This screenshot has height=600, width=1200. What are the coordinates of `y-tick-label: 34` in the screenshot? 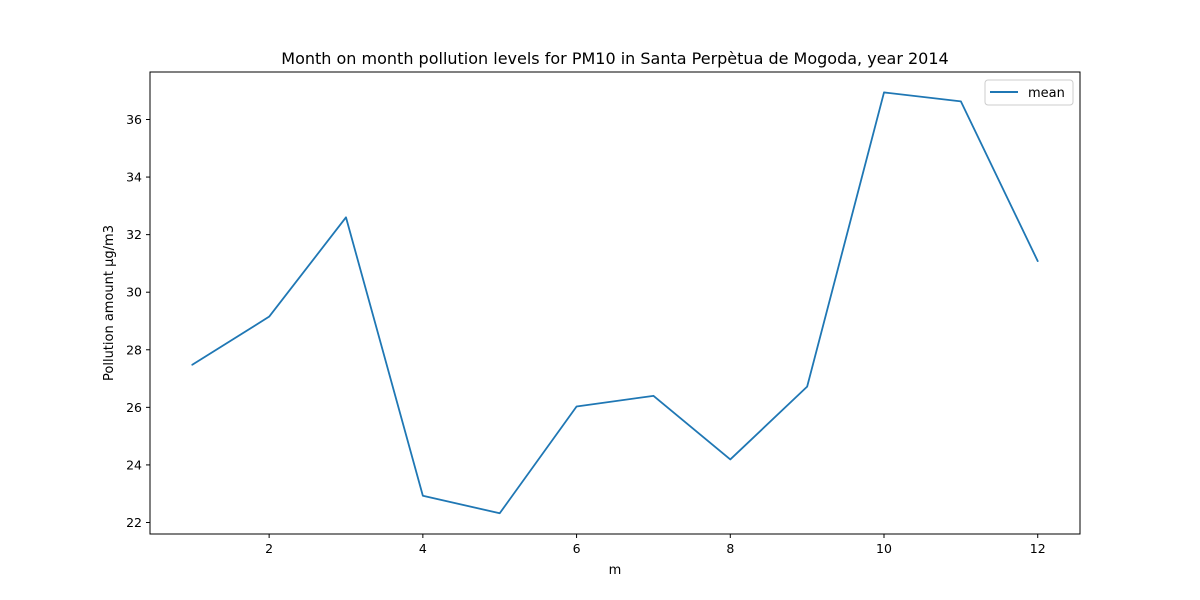 It's located at (134, 177).